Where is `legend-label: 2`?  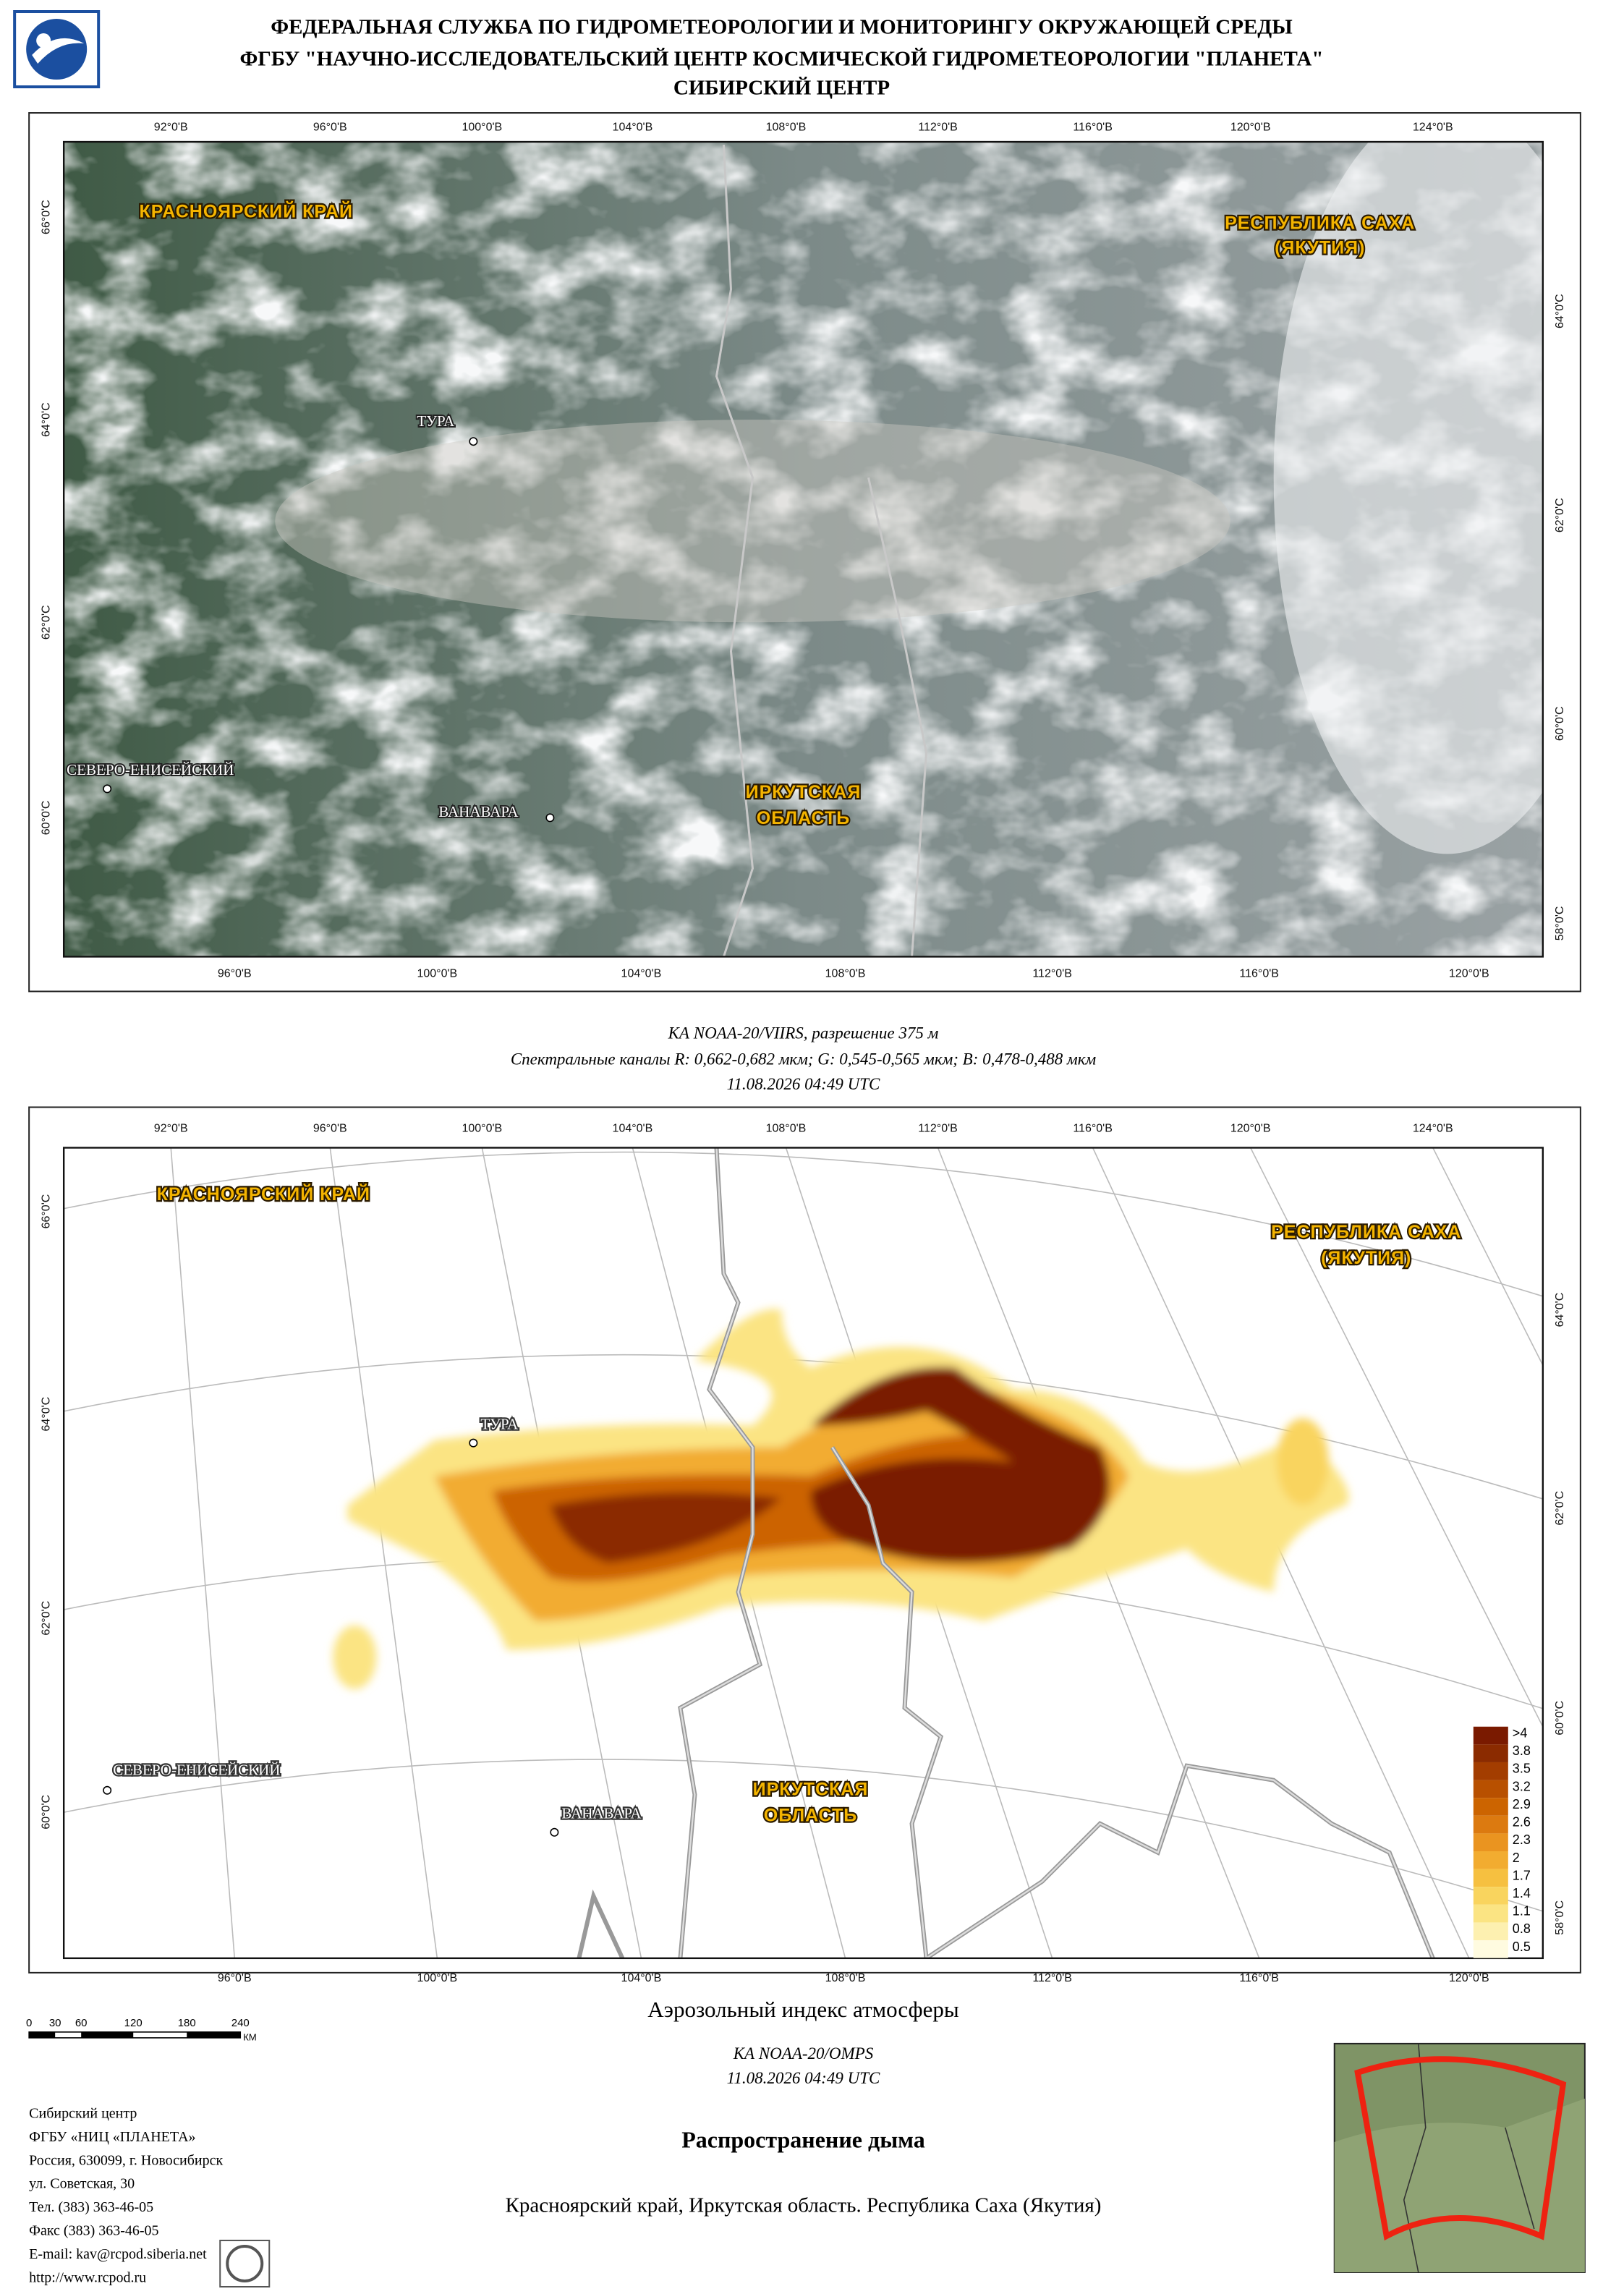 legend-label: 2 is located at coordinates (1516, 1858).